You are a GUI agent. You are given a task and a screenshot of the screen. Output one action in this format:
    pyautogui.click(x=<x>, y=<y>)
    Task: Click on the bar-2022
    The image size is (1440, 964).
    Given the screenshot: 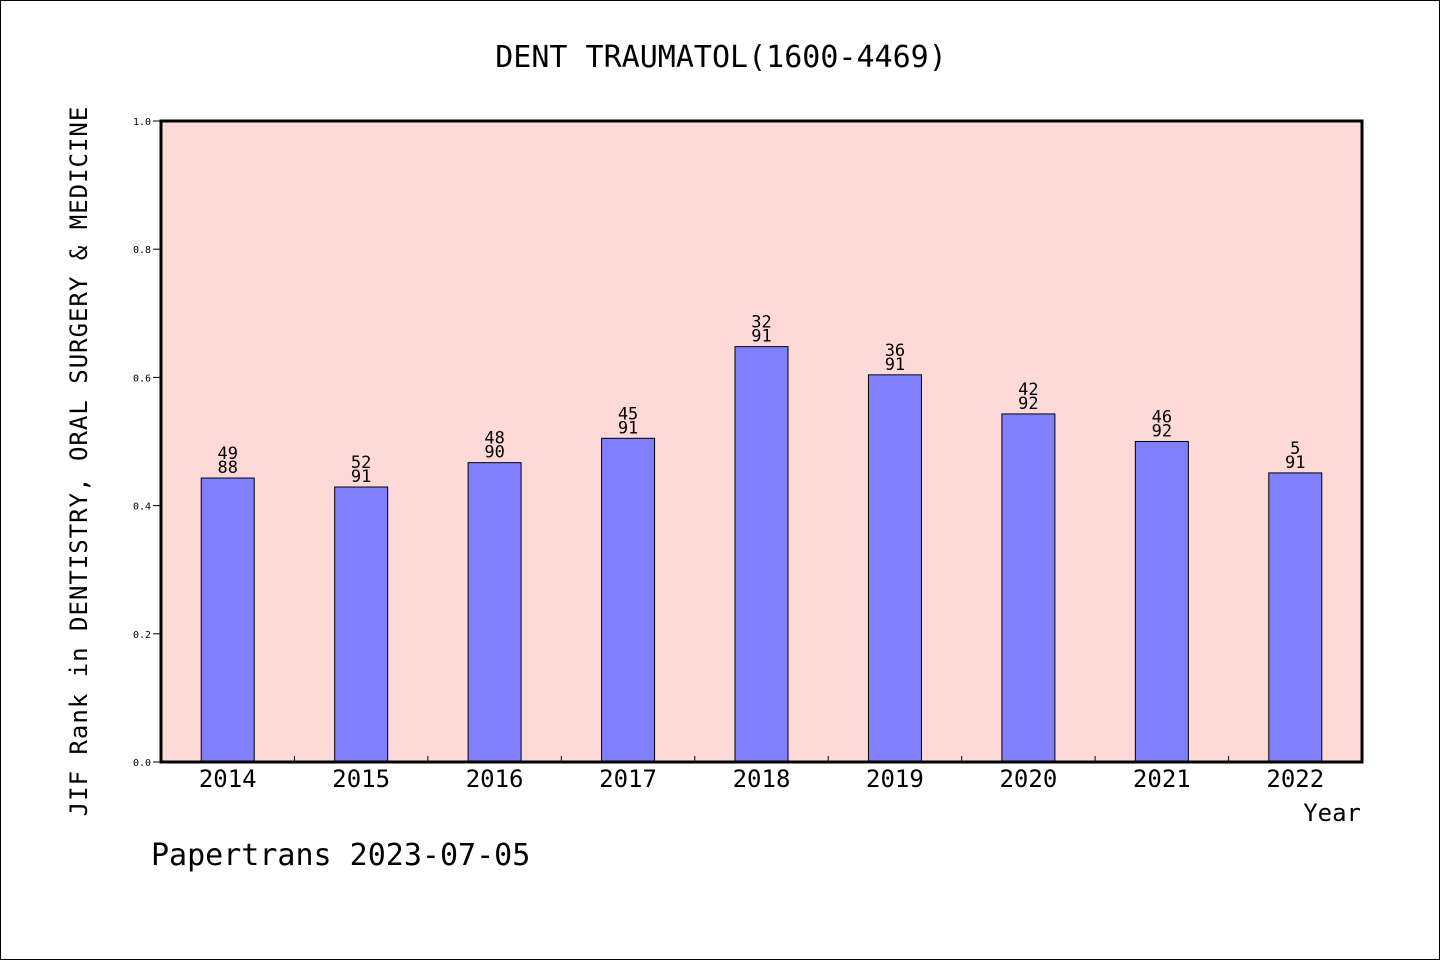 What is the action you would take?
    pyautogui.click(x=1295, y=617)
    